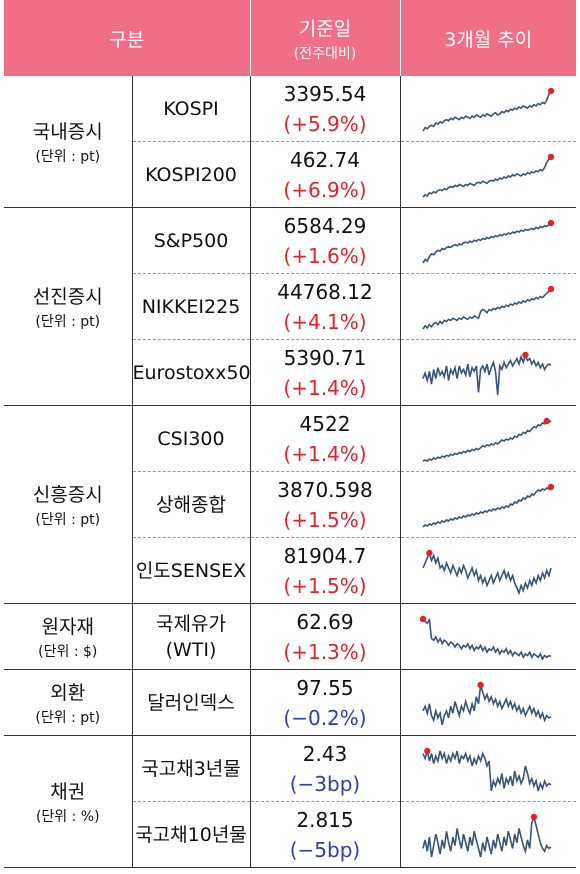 This screenshot has width=580, height=874. I want to click on category-cell: 원자재 (단위 : $), so click(68, 636).